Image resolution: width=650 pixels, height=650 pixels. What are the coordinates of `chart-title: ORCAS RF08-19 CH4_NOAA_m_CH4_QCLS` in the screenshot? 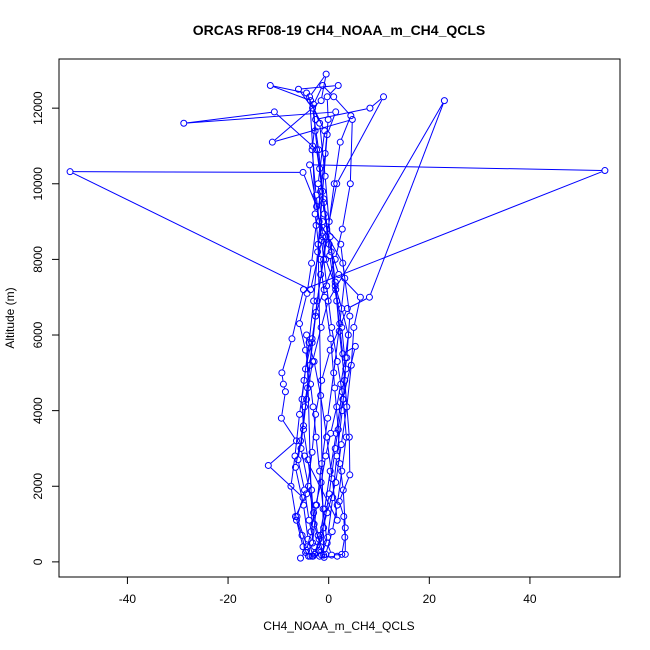 It's located at (339, 30).